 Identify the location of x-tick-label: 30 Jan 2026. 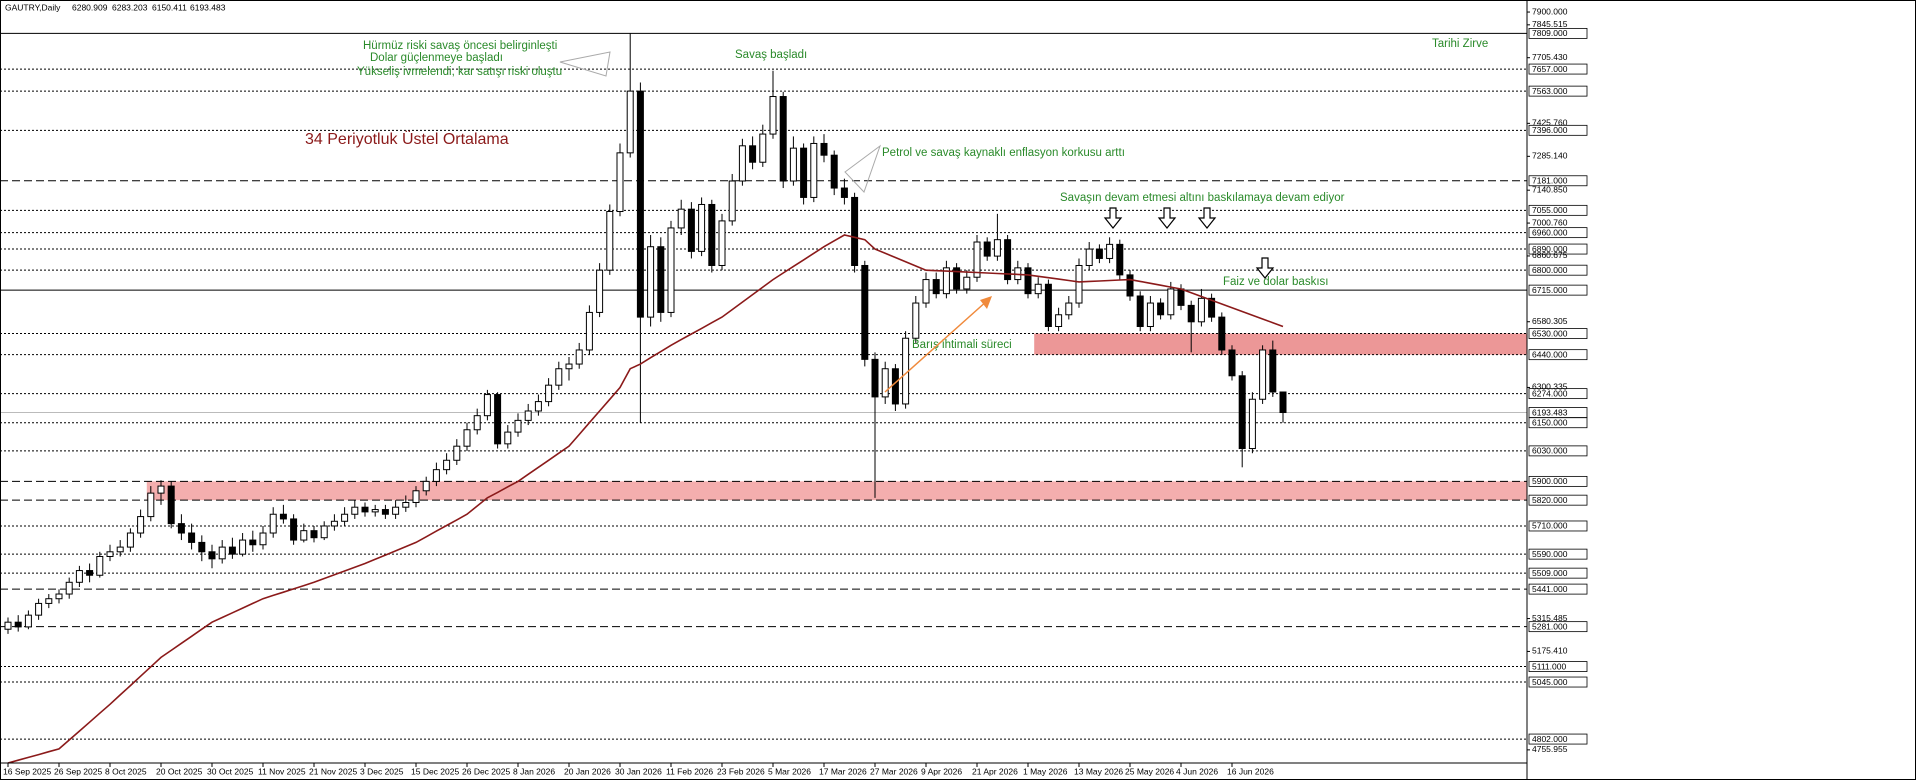
(638, 771).